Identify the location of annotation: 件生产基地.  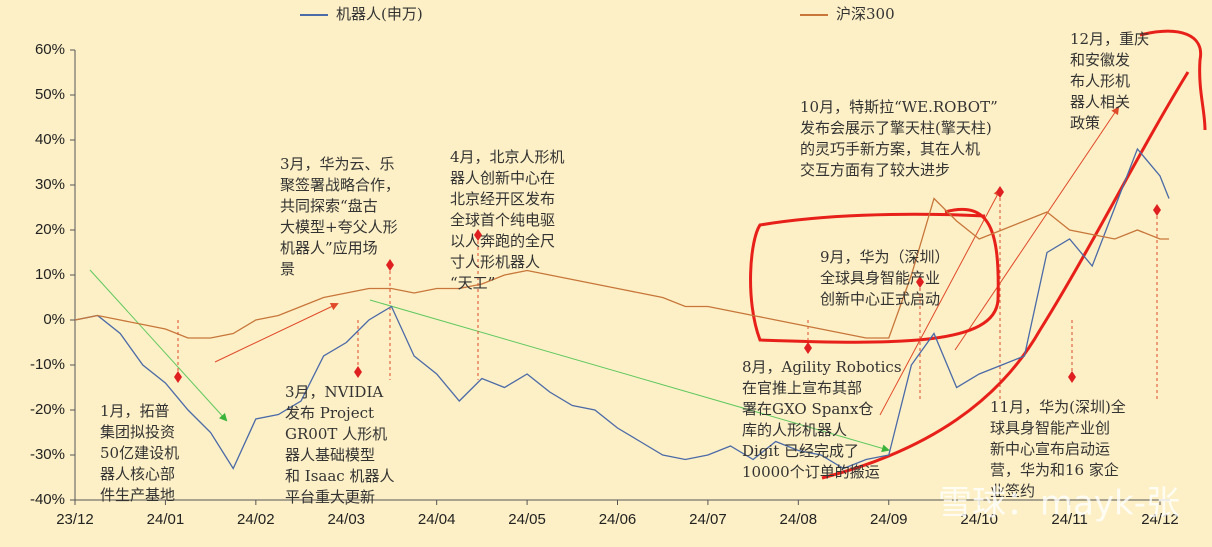
(137, 495).